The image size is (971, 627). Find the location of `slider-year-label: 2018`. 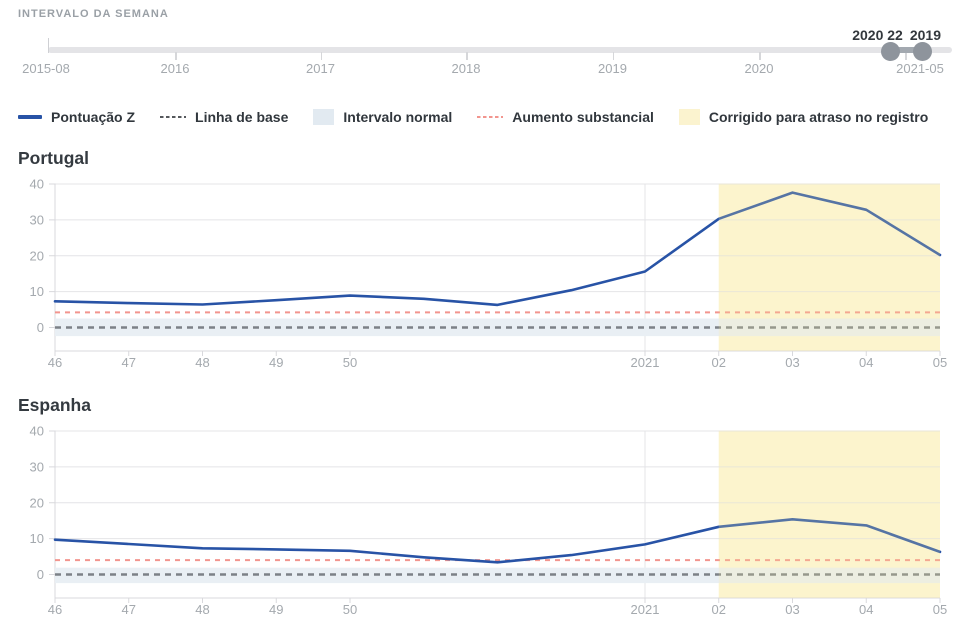

slider-year-label: 2018 is located at coordinates (466, 68).